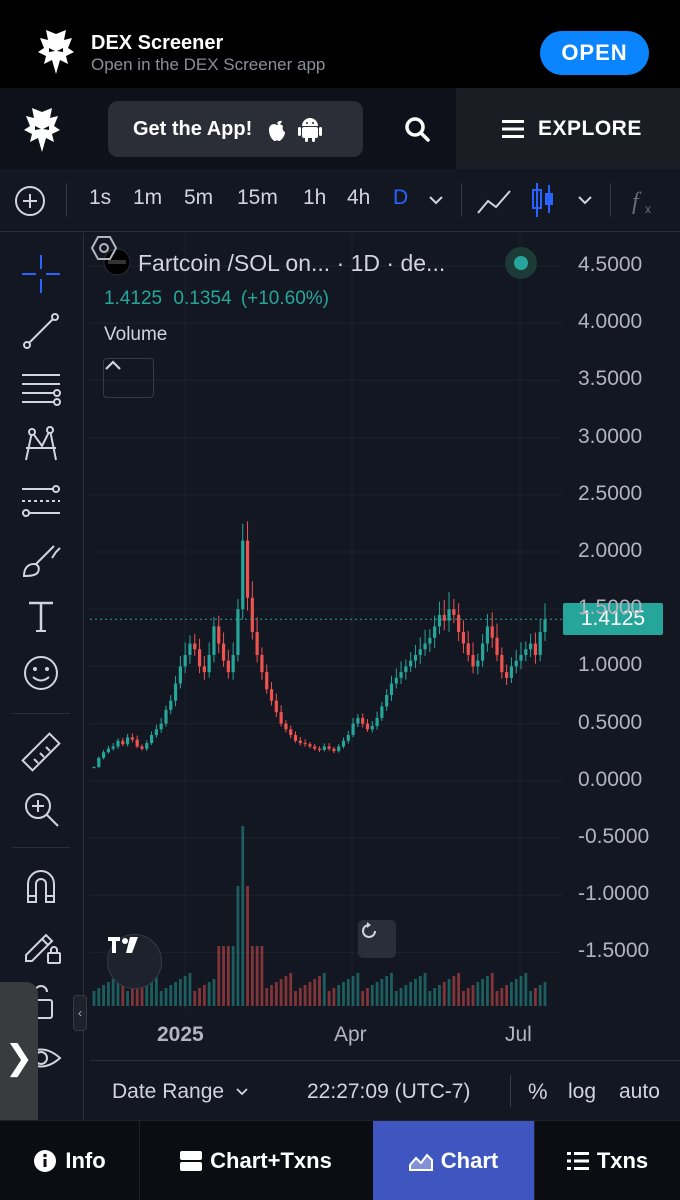  Describe the element at coordinates (359, 197) in the screenshot. I see `interval-4h: 4h` at that location.